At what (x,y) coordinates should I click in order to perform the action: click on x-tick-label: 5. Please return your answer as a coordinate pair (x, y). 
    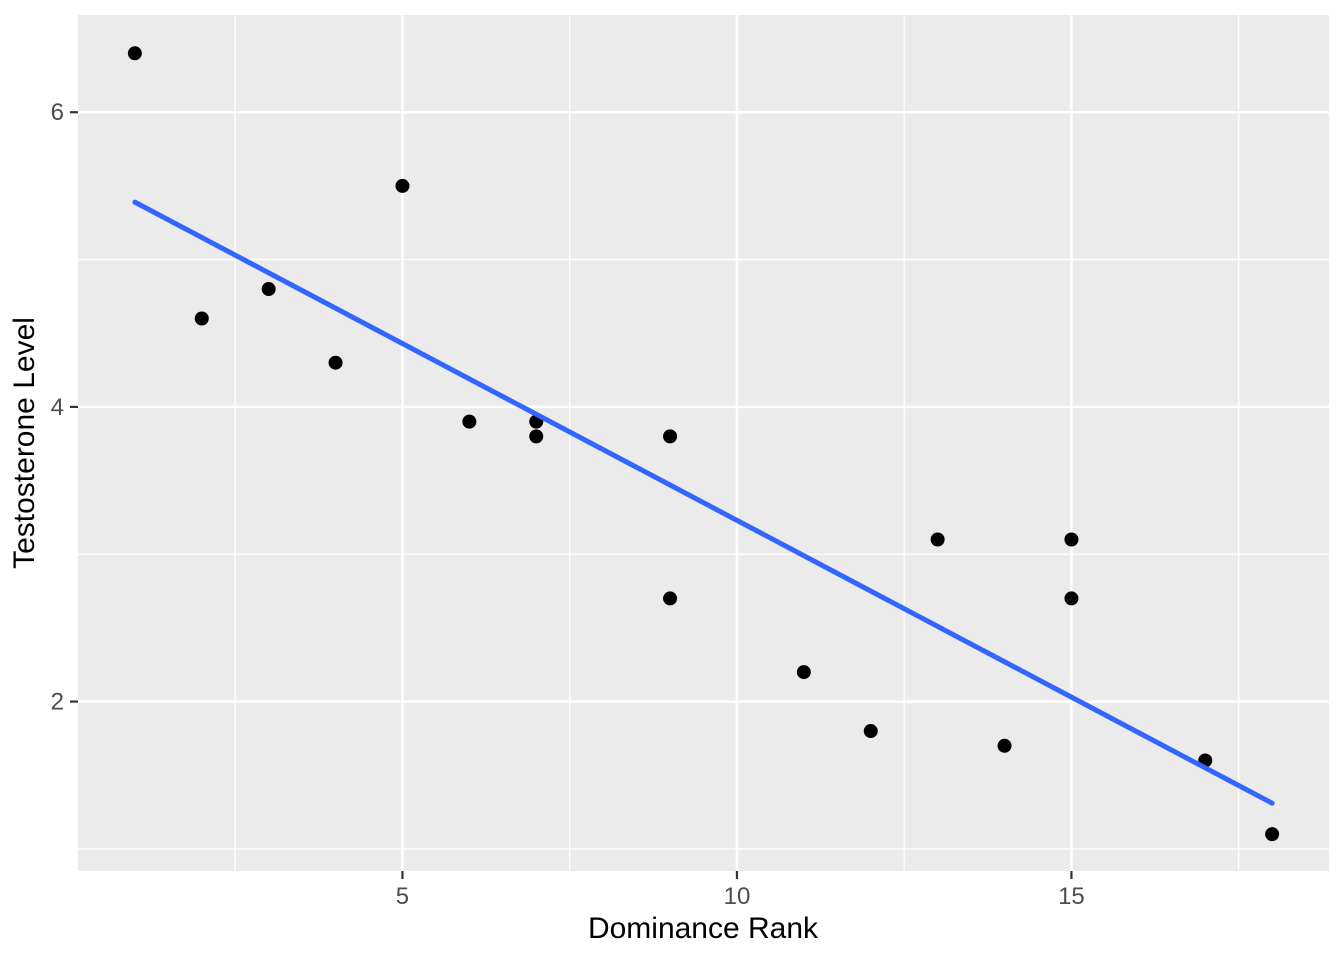
    Looking at the image, I should click on (402, 896).